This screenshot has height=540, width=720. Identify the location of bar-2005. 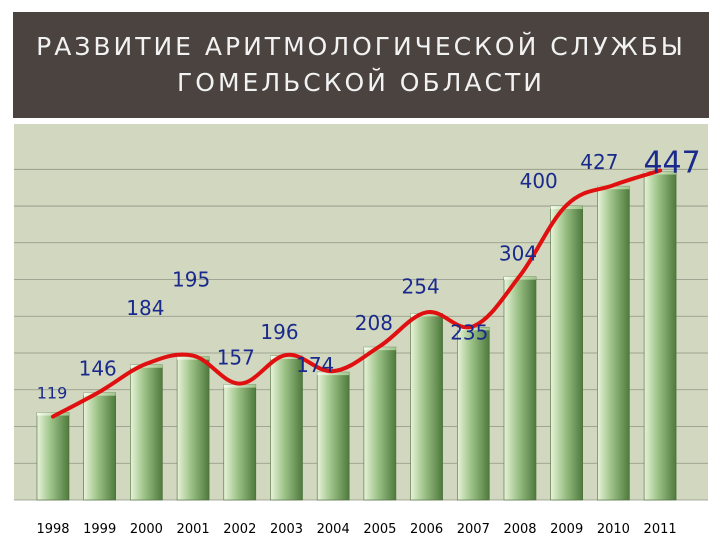
(380, 423).